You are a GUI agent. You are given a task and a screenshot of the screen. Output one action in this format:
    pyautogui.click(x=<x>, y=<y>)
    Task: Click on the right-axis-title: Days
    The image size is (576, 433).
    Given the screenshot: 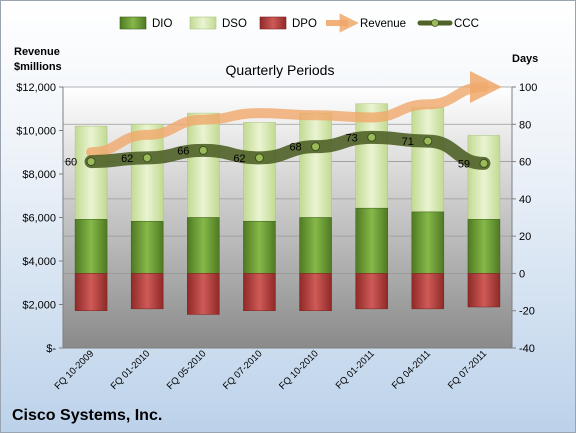 What is the action you would take?
    pyautogui.click(x=525, y=59)
    